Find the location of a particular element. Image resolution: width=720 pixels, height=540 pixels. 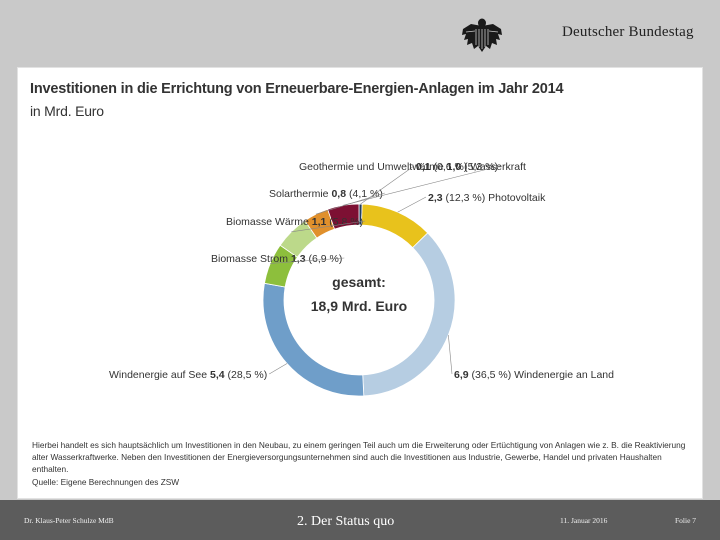

footer-date: 11. Januar 2016 is located at coordinates (584, 520).